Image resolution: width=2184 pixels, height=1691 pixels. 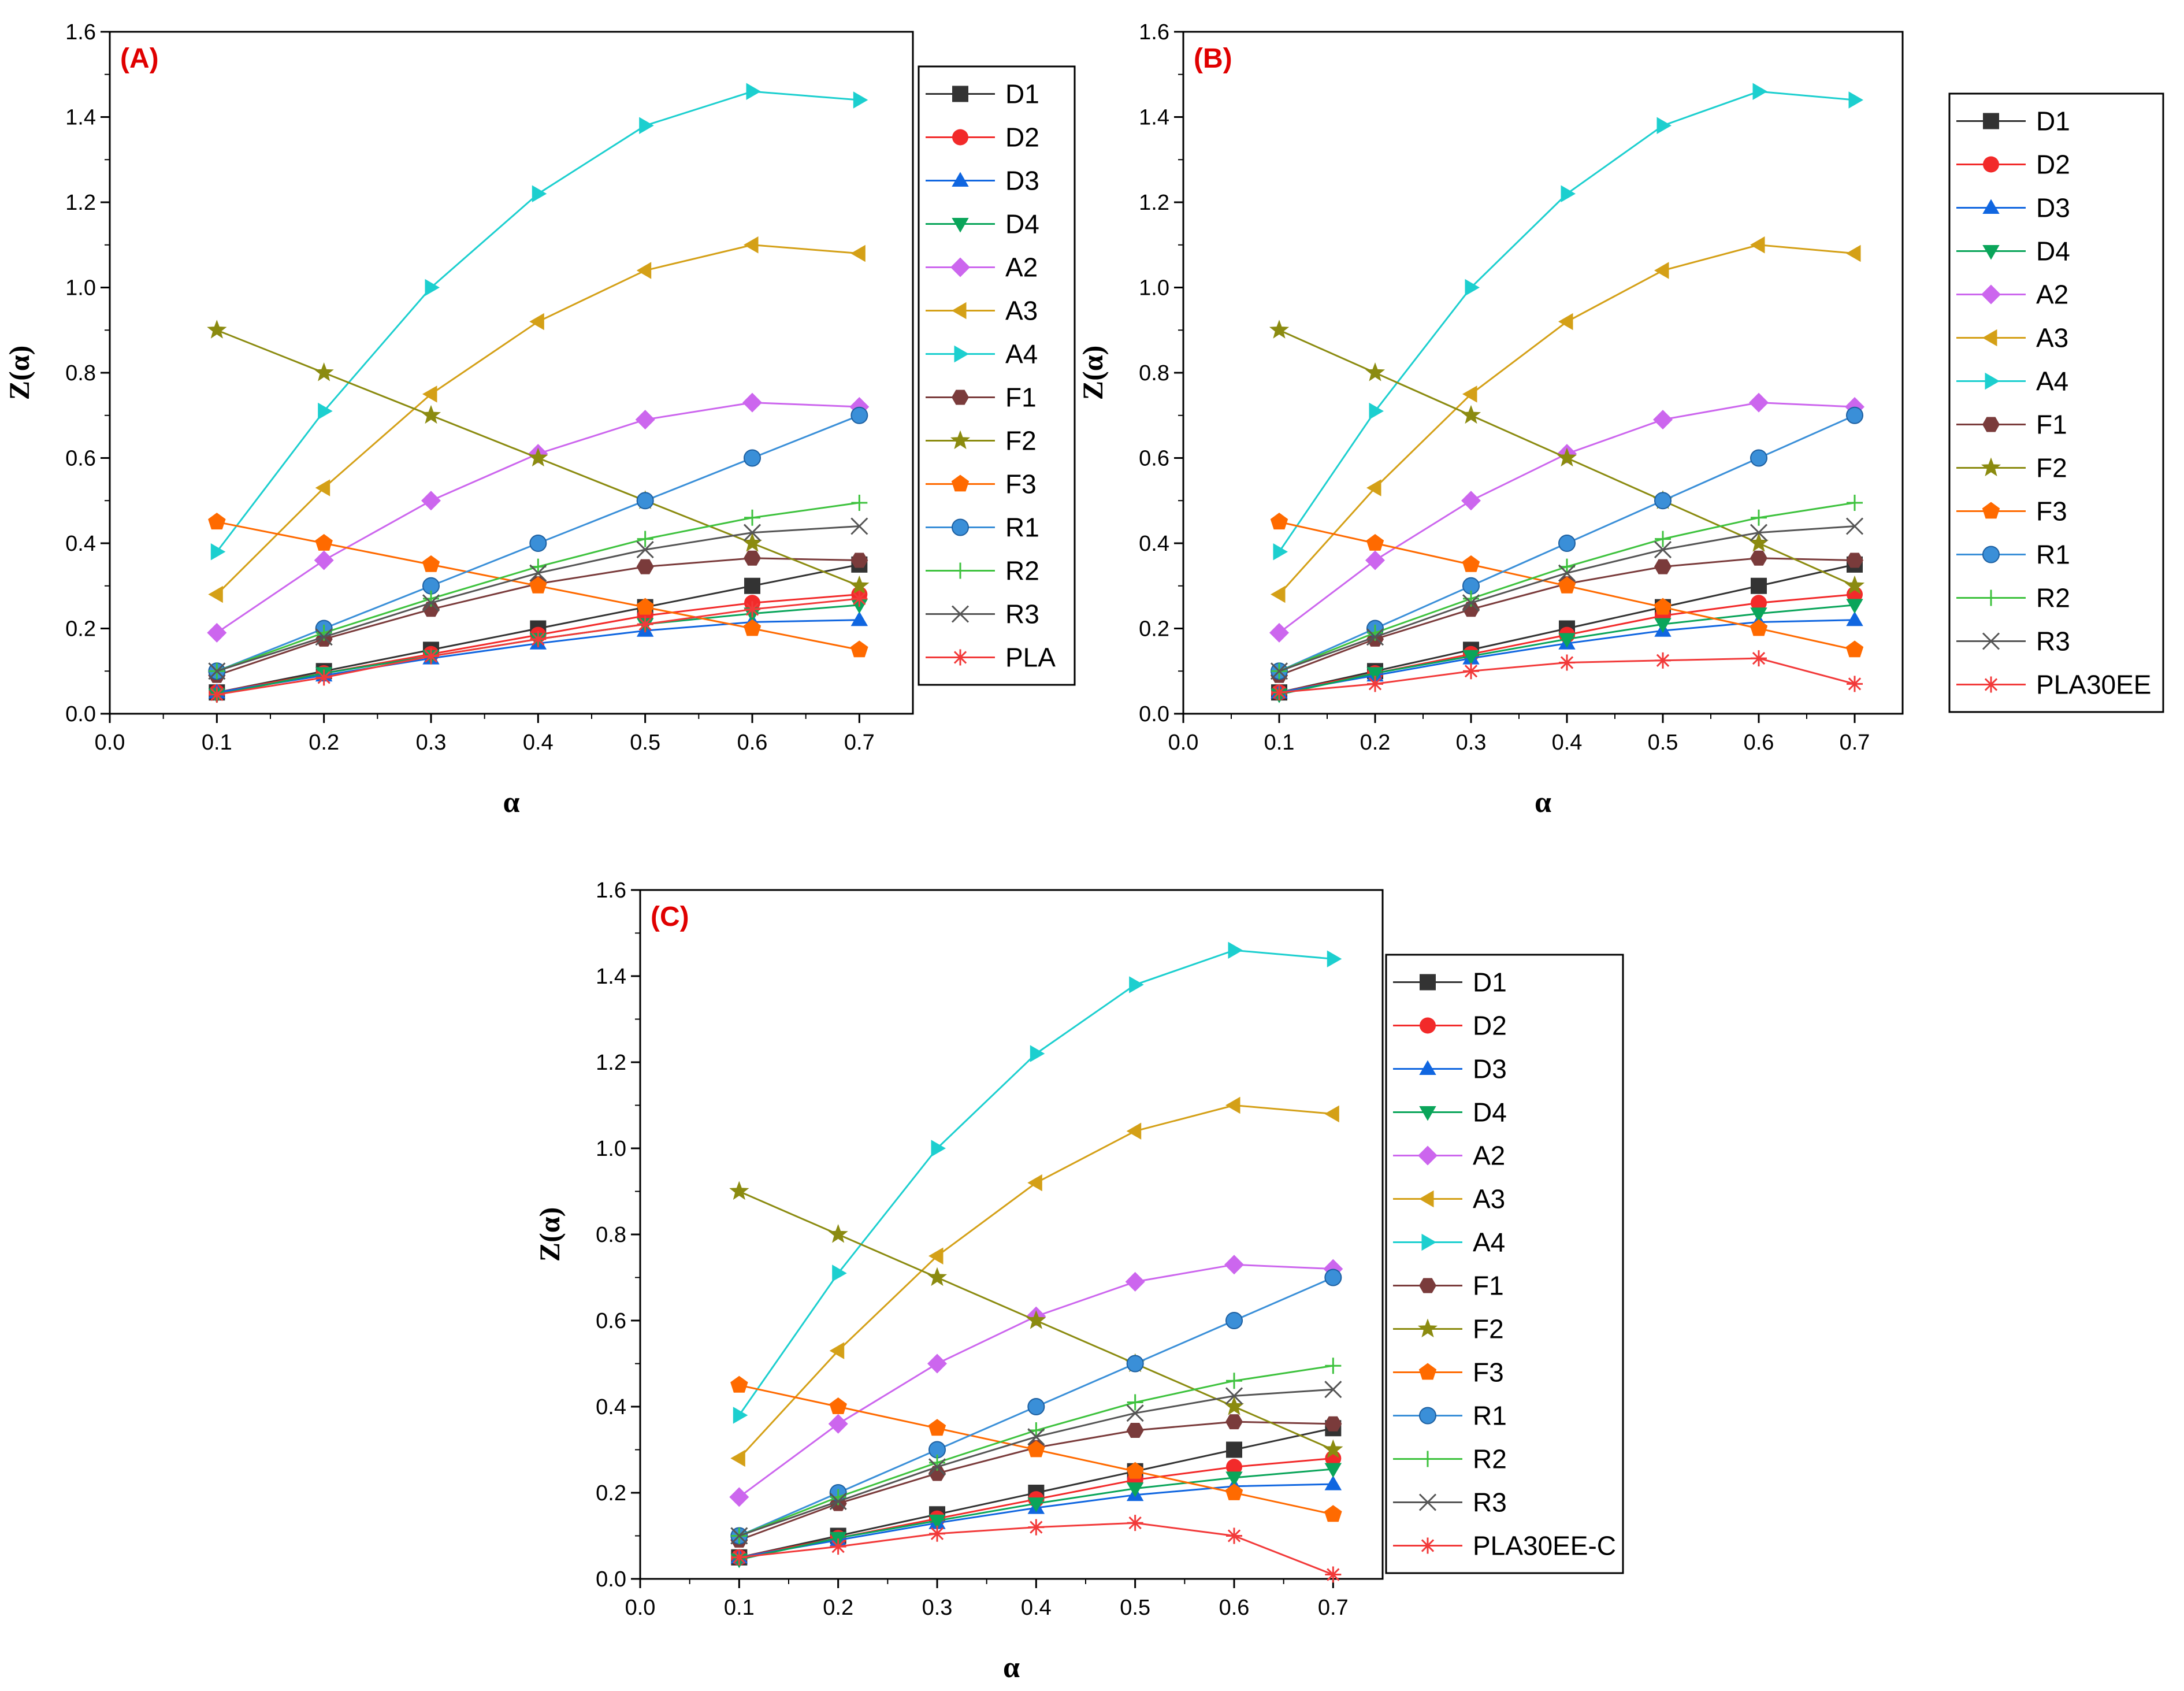 What do you see at coordinates (739, 1608) in the screenshot?
I see `x-tick-label: 0.1` at bounding box center [739, 1608].